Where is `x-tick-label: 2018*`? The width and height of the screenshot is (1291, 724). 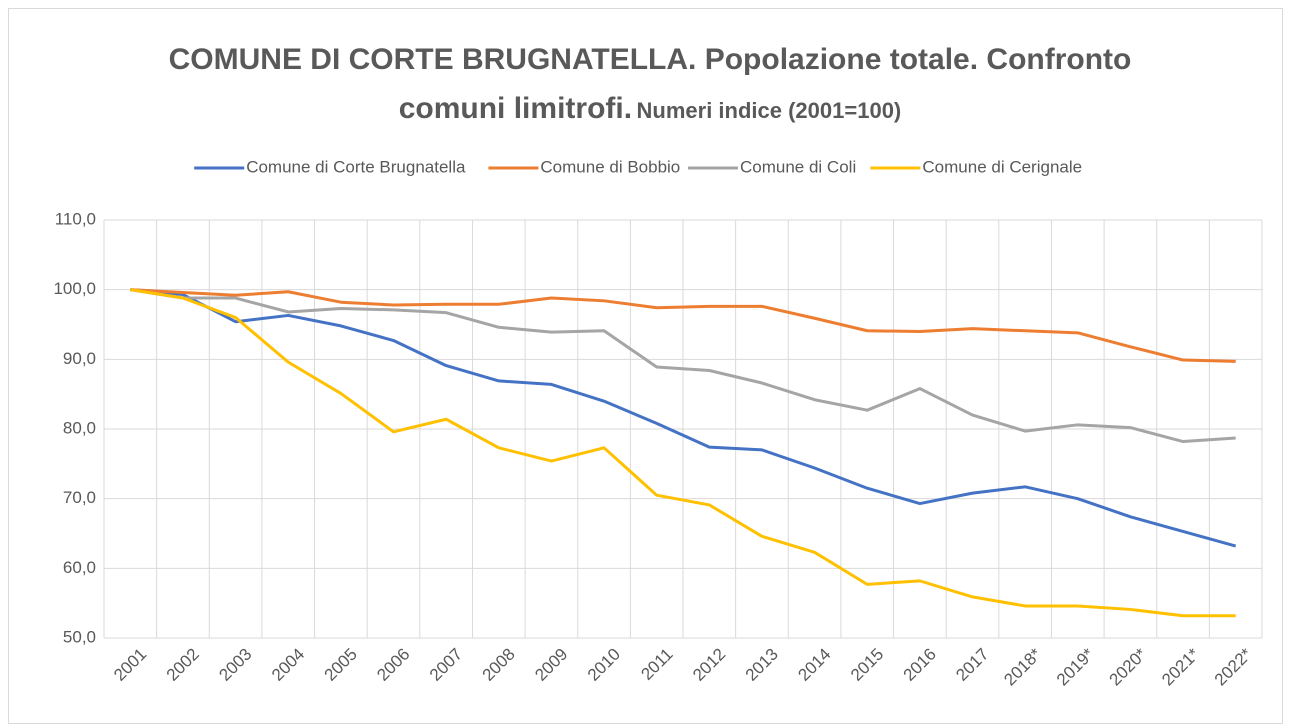
x-tick-label: 2018* is located at coordinates (1022, 666).